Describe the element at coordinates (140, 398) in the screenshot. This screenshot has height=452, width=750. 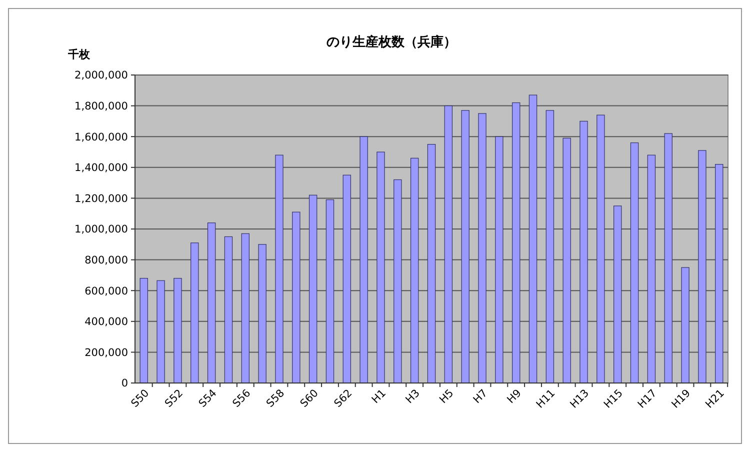
I see `x-tick-label: S50` at that location.